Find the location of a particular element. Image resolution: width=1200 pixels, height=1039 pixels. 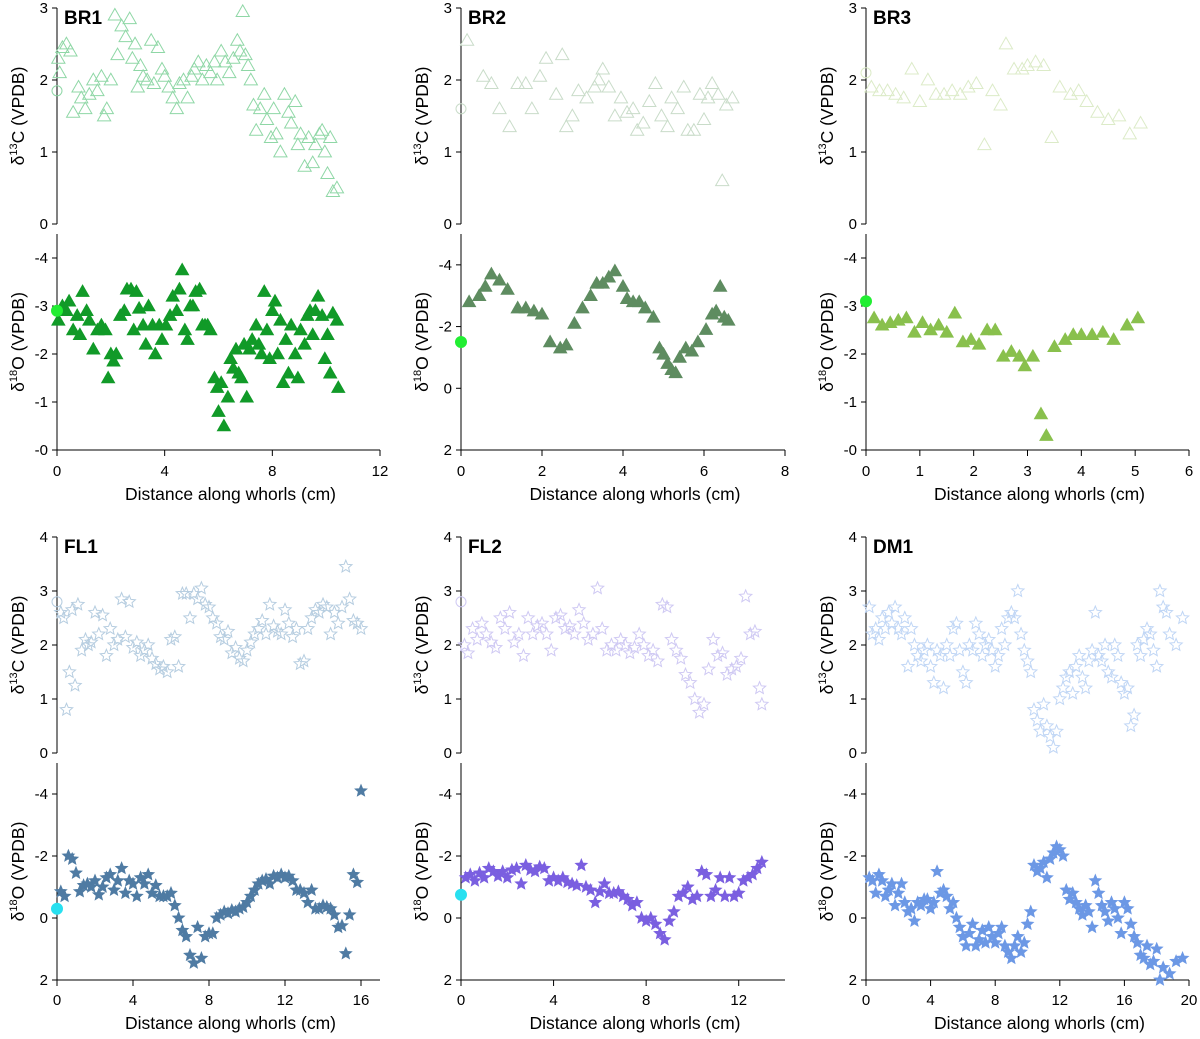

d18o-tick-label: -3 is located at coordinates (850, 306).